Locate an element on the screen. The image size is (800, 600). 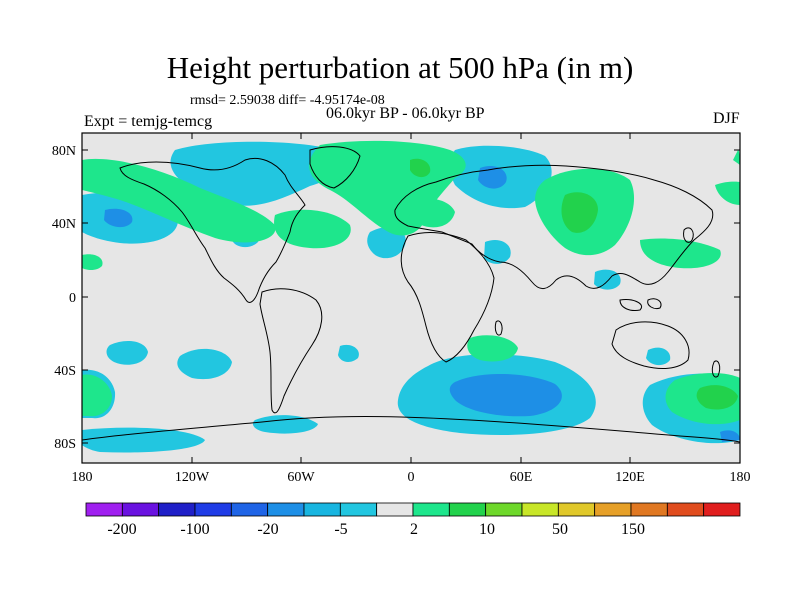
lat-label-40n: 40N is located at coordinates (64, 224).